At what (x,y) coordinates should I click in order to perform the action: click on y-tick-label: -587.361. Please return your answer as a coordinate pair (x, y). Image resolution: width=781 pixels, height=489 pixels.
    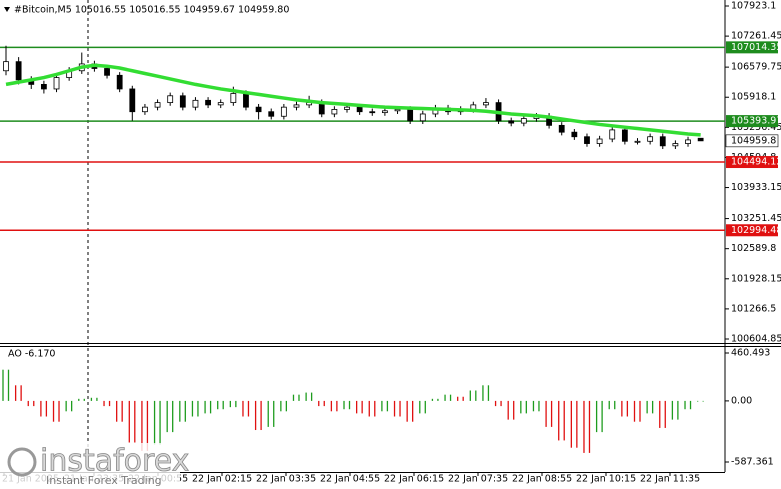
    Looking at the image, I should click on (752, 462).